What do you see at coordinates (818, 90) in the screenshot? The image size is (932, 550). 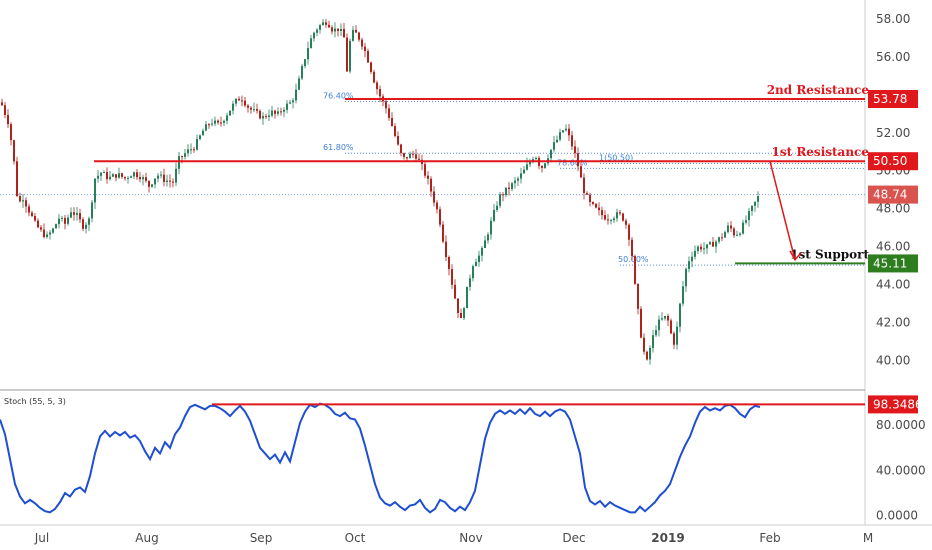 I see `level-label: 2nd Resistance` at bounding box center [818, 90].